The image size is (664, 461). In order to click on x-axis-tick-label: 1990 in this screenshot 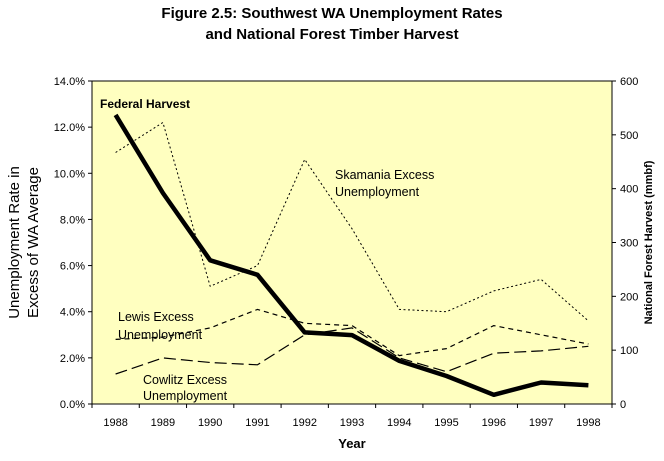, I will do `click(210, 423)`.